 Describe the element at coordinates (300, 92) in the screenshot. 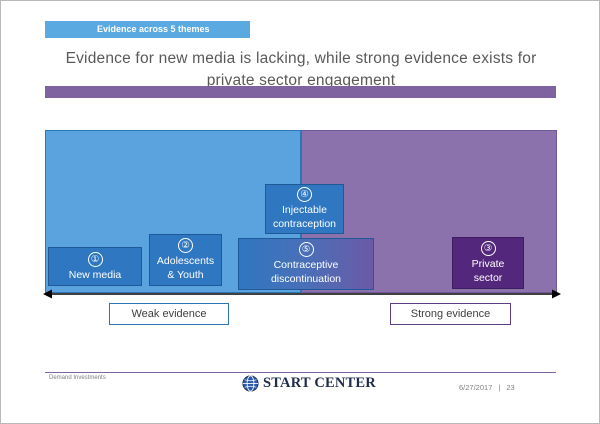

I see `title-accent-bar` at that location.